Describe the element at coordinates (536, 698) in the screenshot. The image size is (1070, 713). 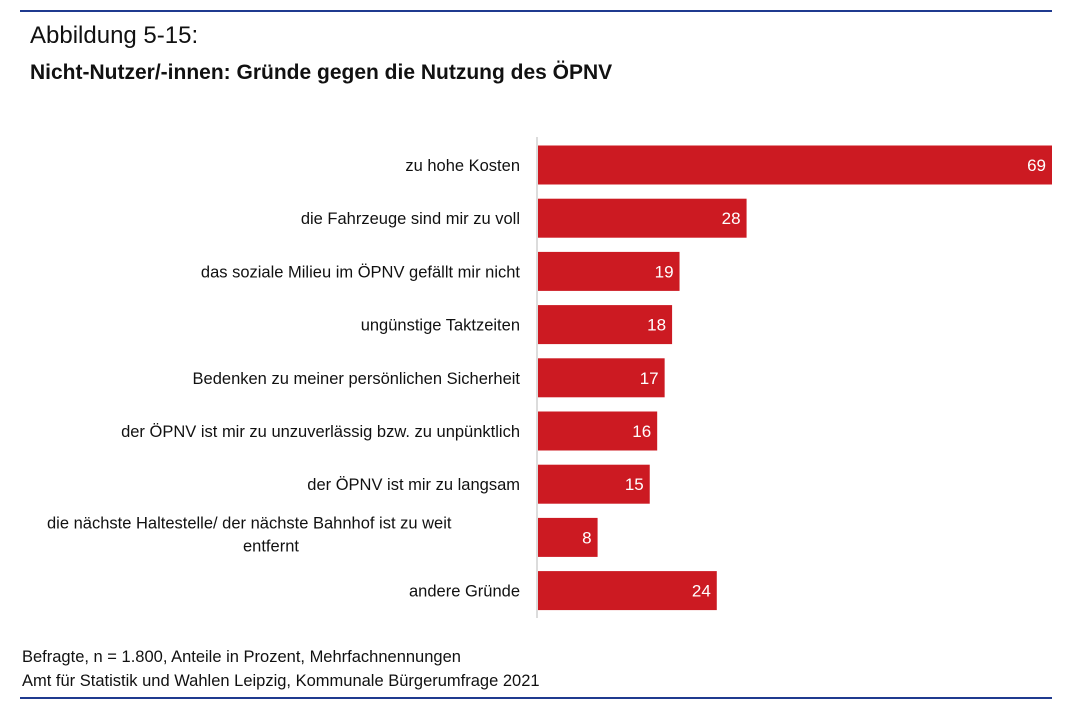
I see `bottom-rule` at that location.